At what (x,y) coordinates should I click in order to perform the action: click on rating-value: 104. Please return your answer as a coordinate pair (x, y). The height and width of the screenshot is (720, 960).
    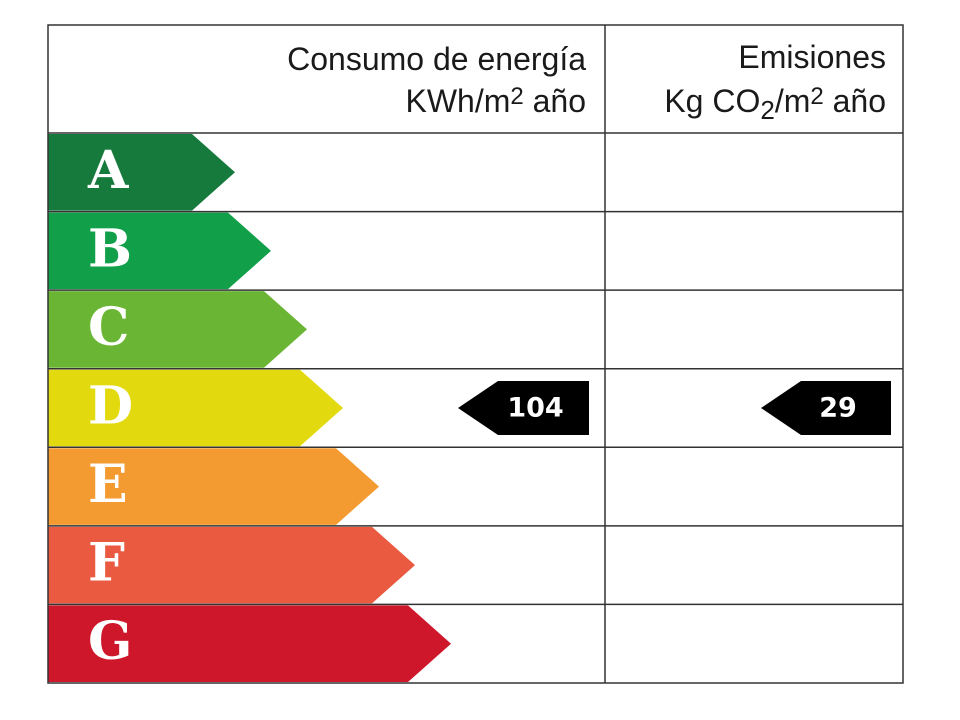
    Looking at the image, I should click on (535, 408).